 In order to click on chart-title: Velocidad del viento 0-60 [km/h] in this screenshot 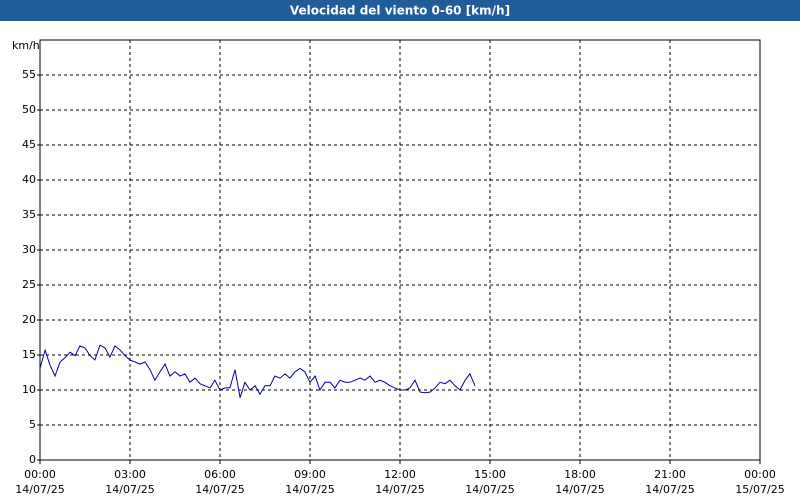, I will do `click(400, 11)`.